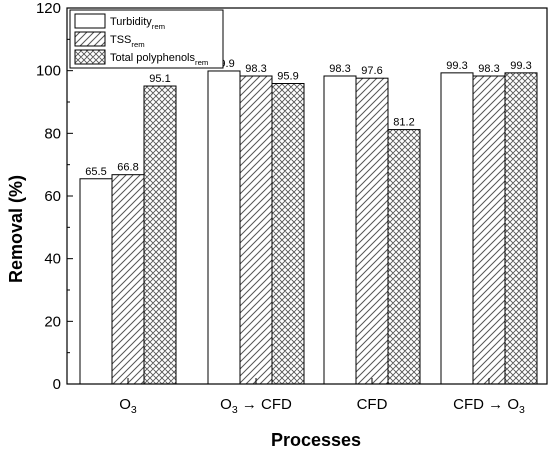 Image resolution: width=550 pixels, height=453 pixels. Describe the element at coordinates (131, 22) in the screenshot. I see `legend-label-0-main: Turbidity` at that location.